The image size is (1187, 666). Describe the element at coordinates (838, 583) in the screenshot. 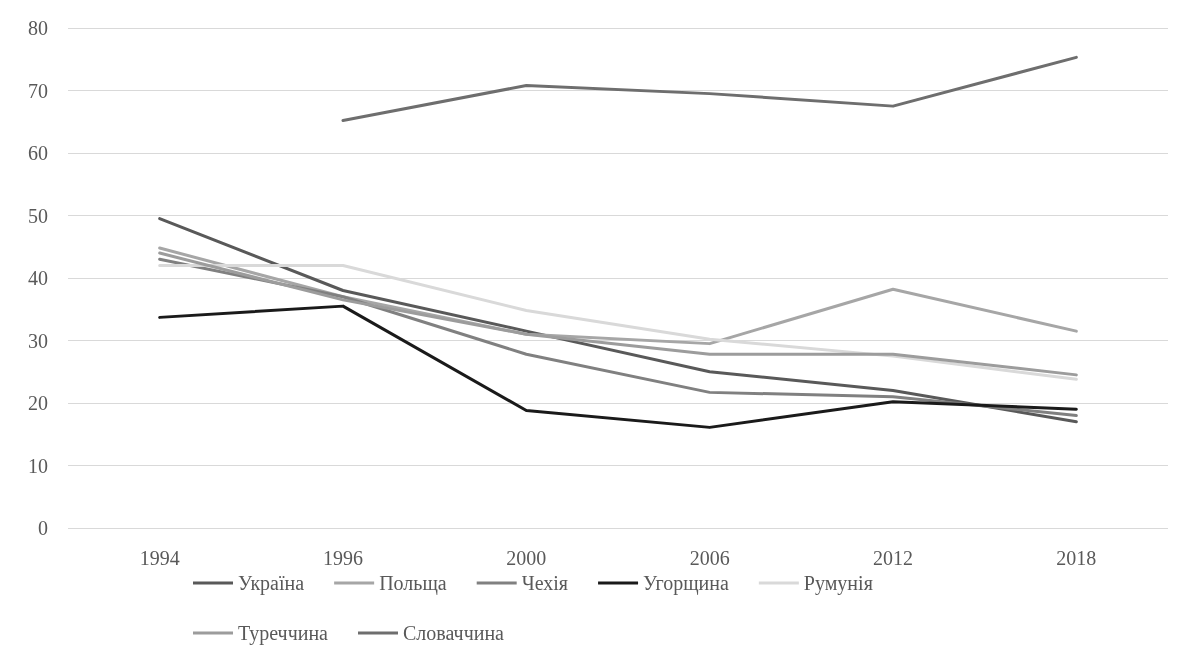

I see `legend-label: Румунія` at that location.